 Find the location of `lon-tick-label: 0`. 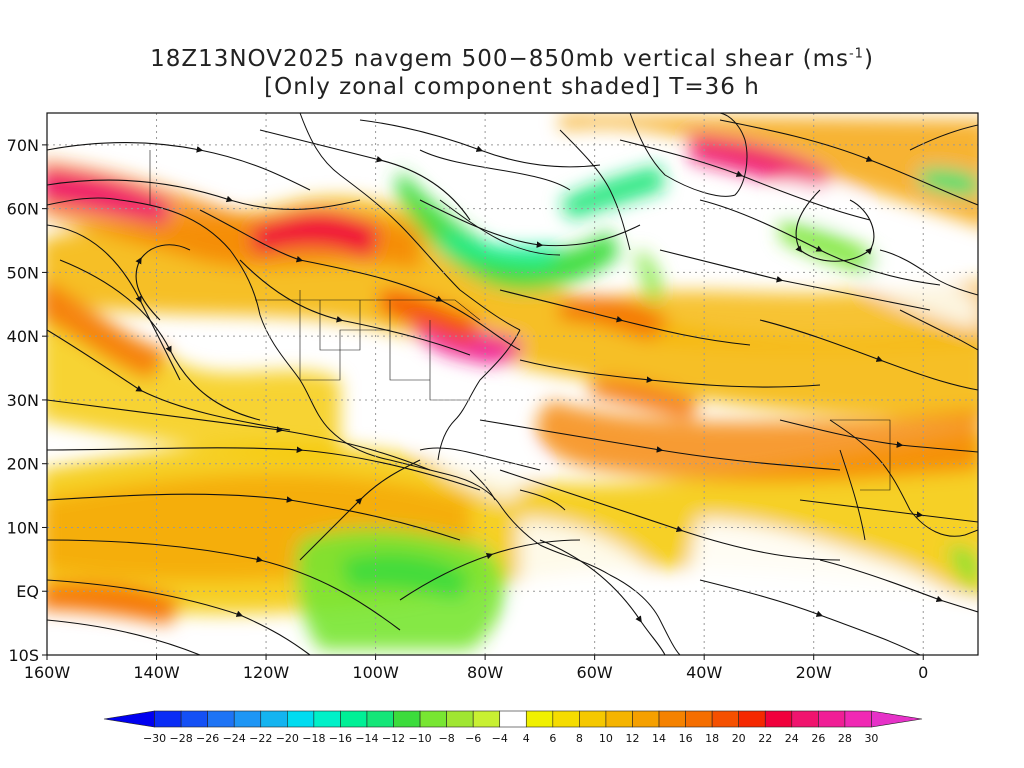

lon-tick-label: 0 is located at coordinates (923, 672).